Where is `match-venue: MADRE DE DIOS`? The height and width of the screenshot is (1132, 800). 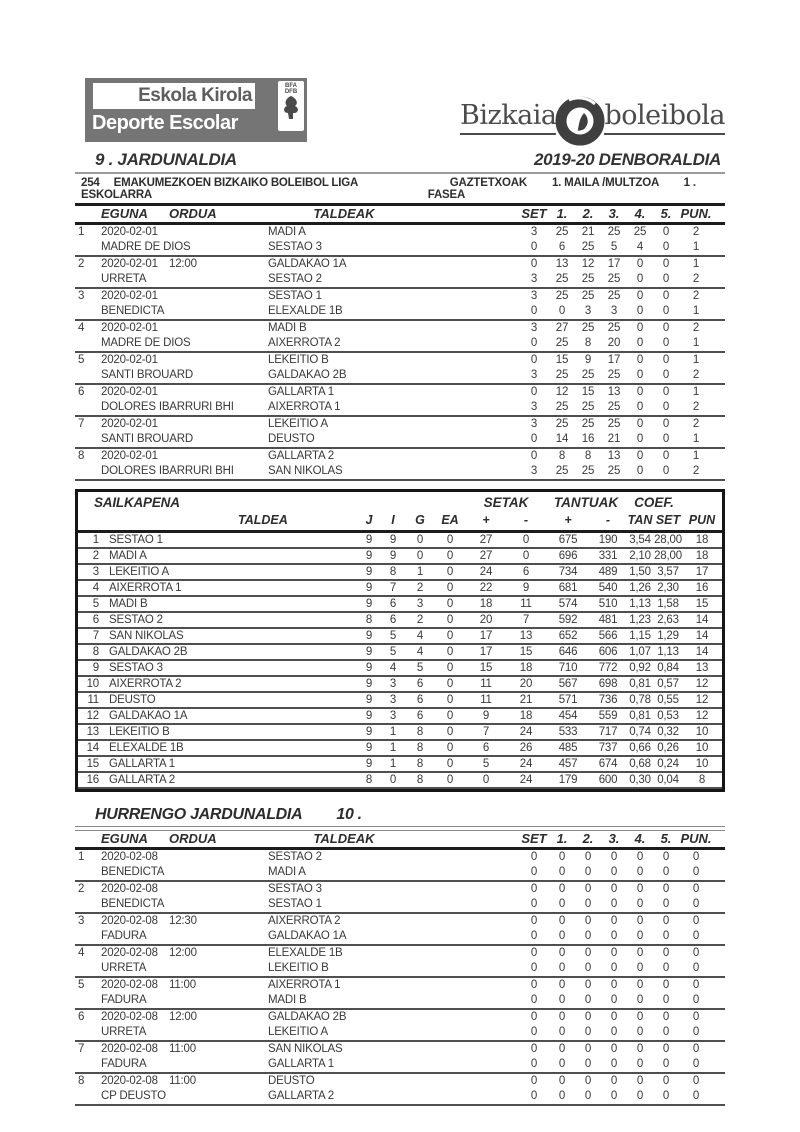 match-venue: MADRE DE DIOS is located at coordinates (146, 343).